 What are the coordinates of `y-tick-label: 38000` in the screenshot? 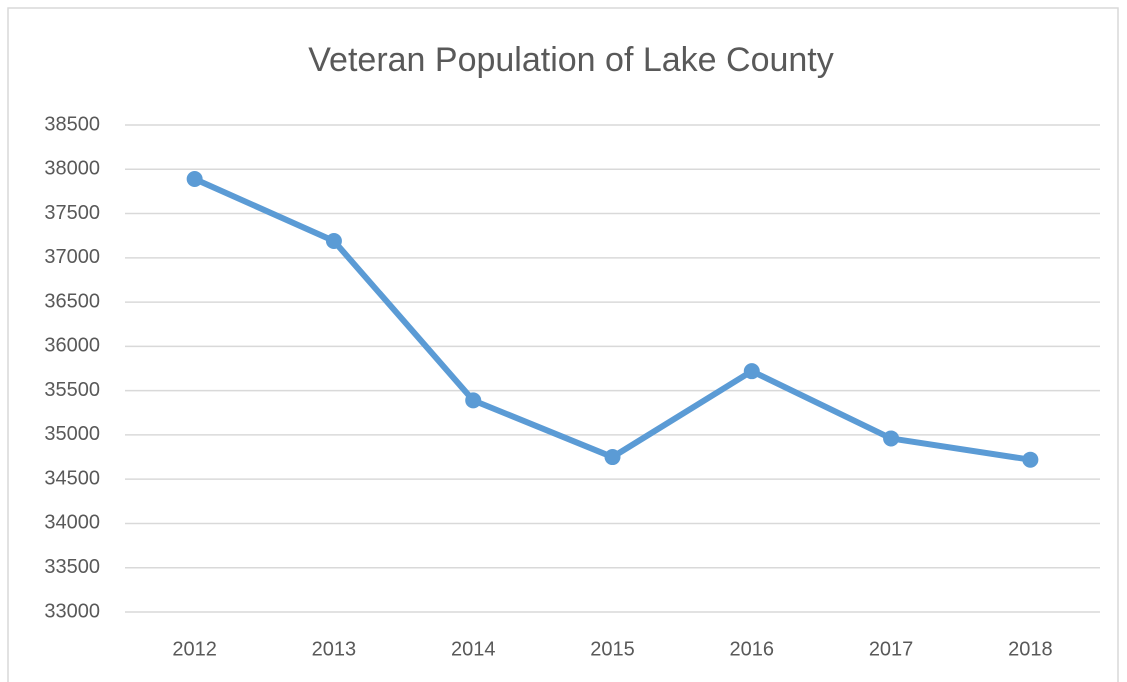 It's located at (72, 169).